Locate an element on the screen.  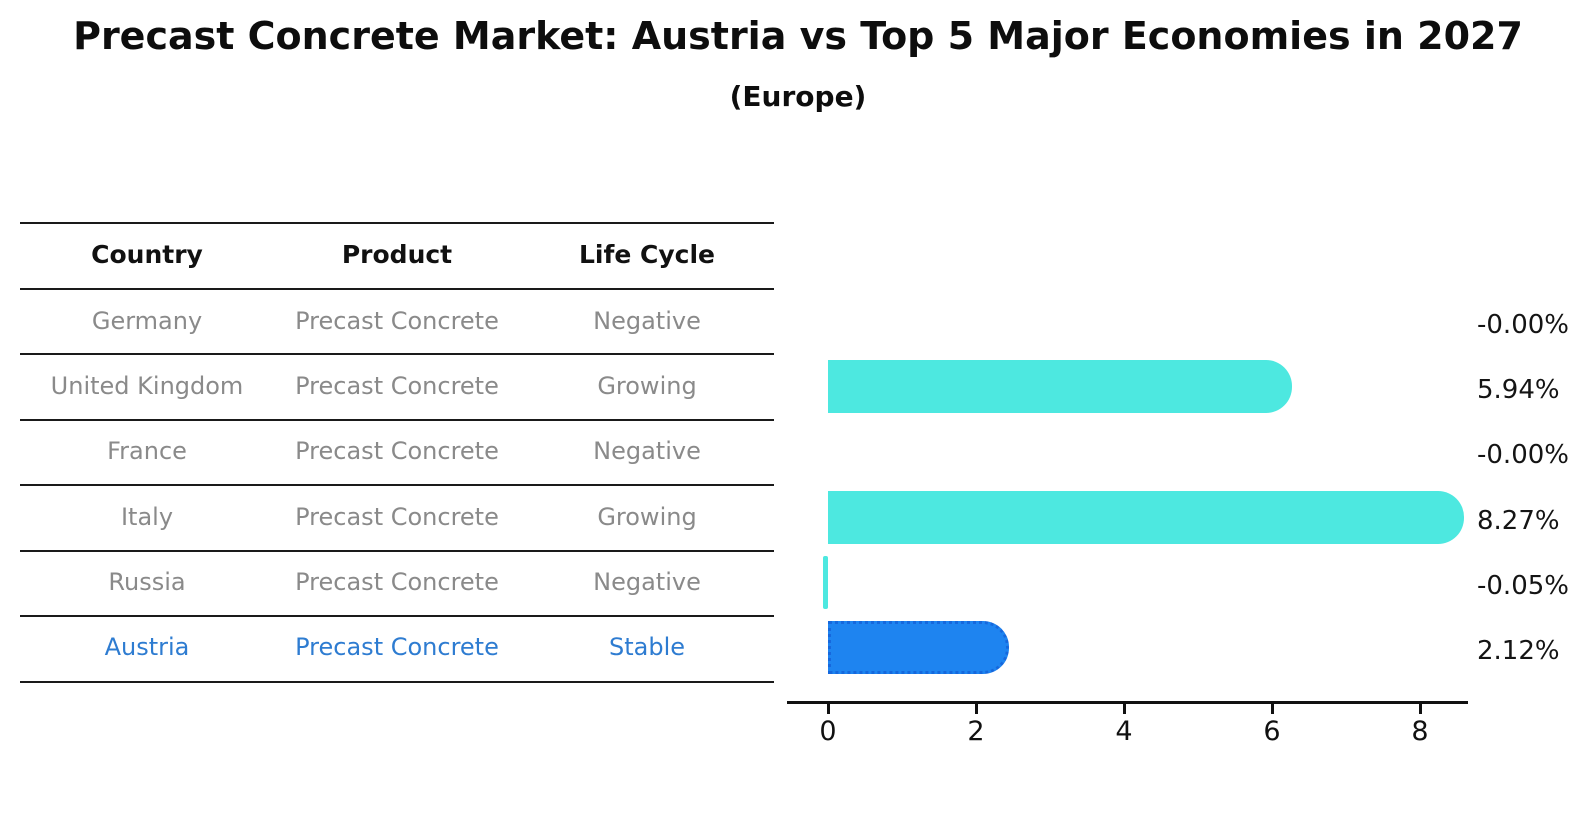
value-label-russia: -0.05% is located at coordinates (1523, 586).